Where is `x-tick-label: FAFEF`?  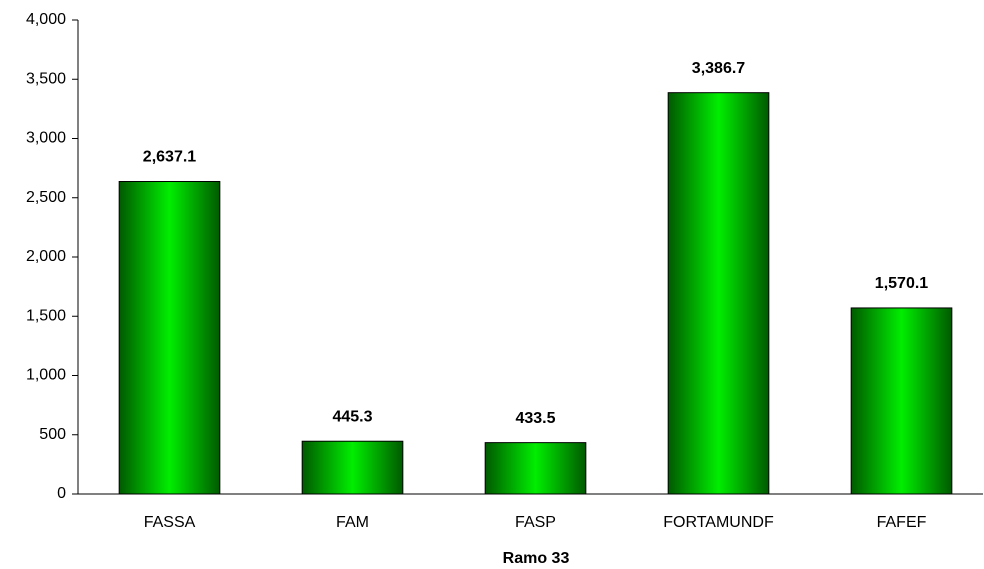 x-tick-label: FAFEF is located at coordinates (902, 522).